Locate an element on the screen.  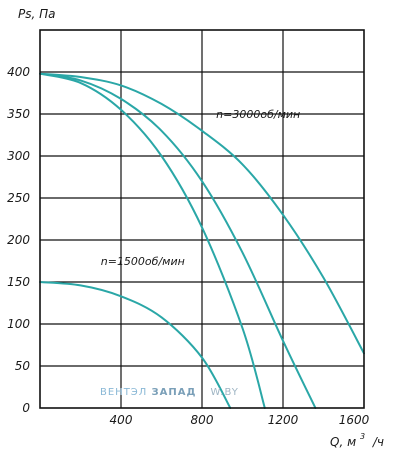
x-tick-label: 1600 is located at coordinates (354, 420).